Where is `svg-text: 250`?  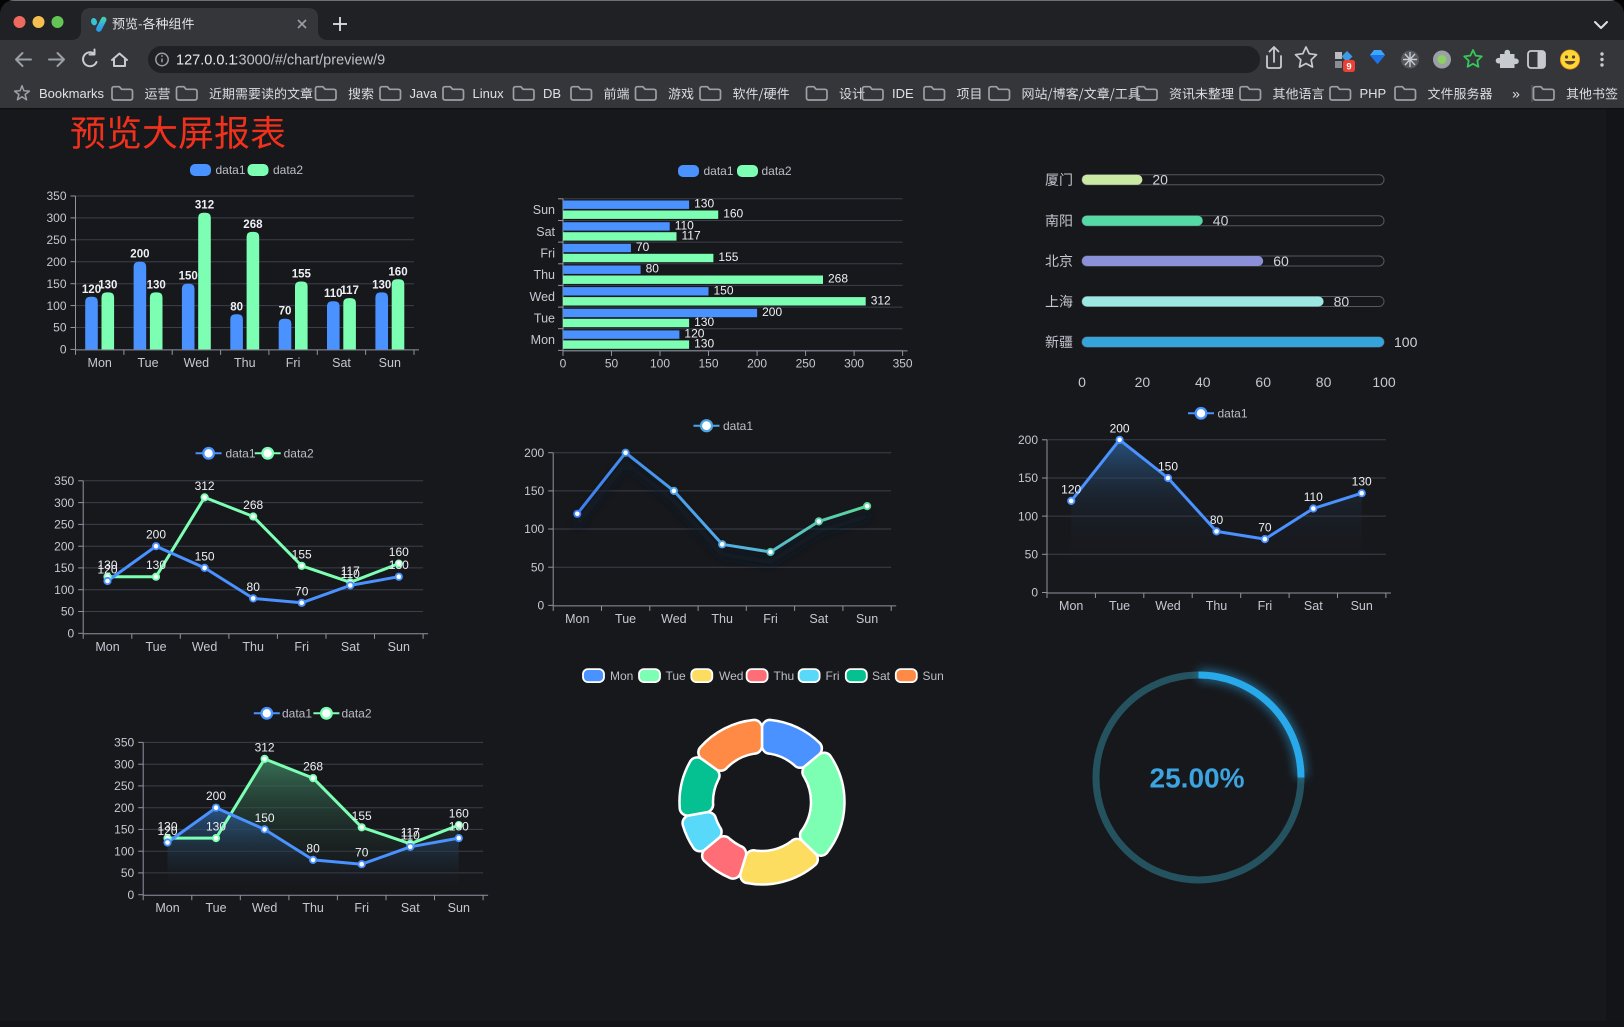 svg-text: 250 is located at coordinates (806, 363).